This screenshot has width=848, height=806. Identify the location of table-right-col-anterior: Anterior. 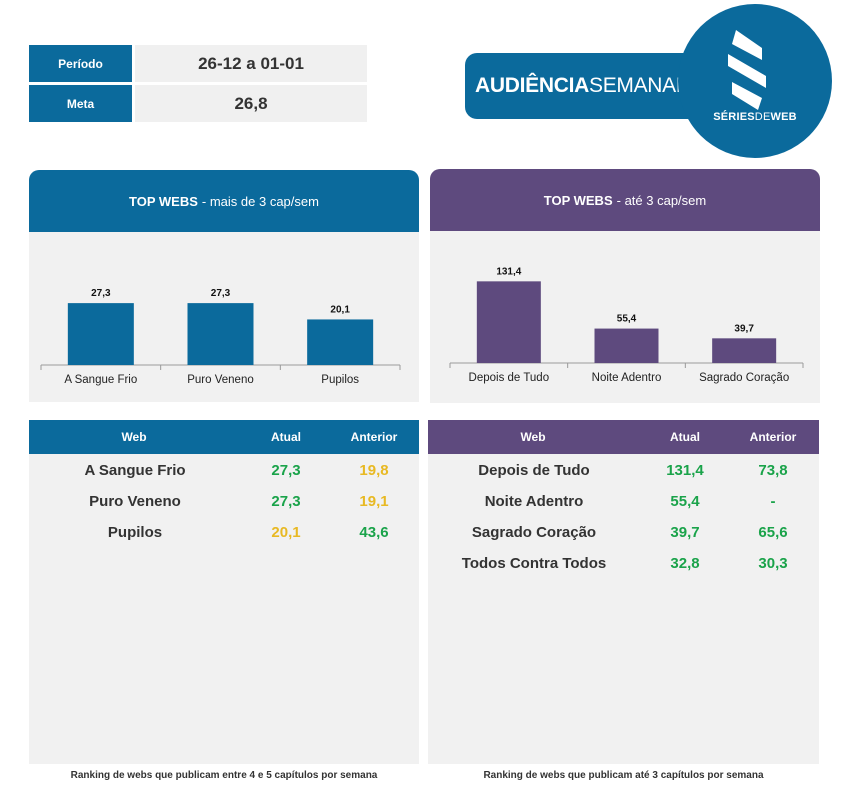
(773, 437).